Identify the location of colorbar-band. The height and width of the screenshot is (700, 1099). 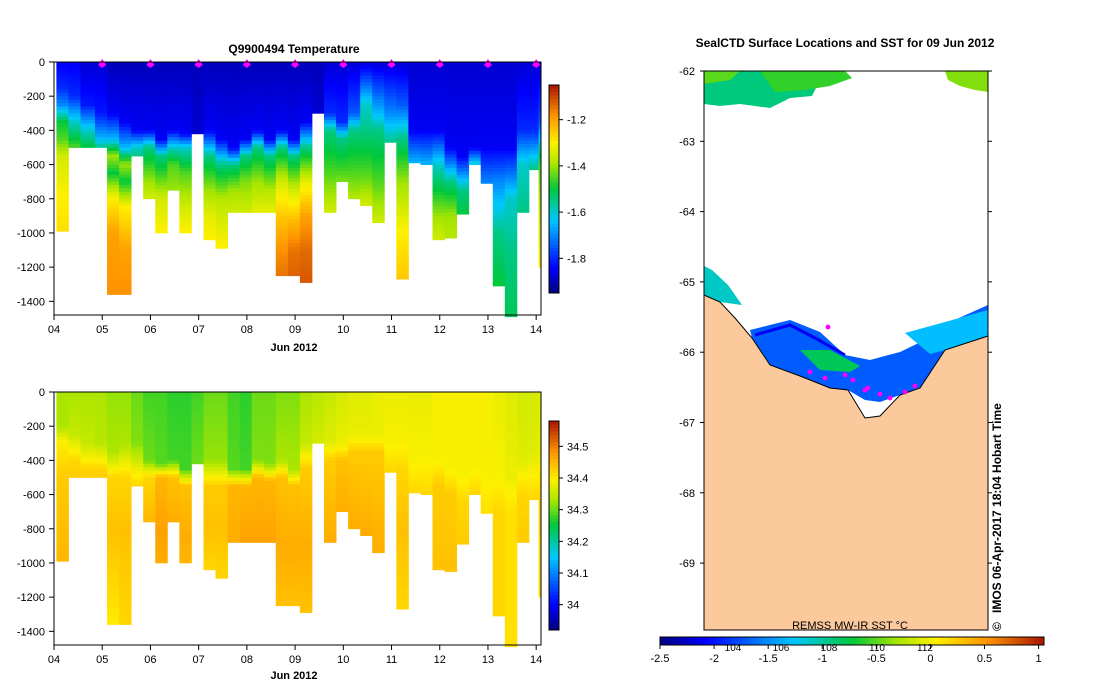
(554, 288).